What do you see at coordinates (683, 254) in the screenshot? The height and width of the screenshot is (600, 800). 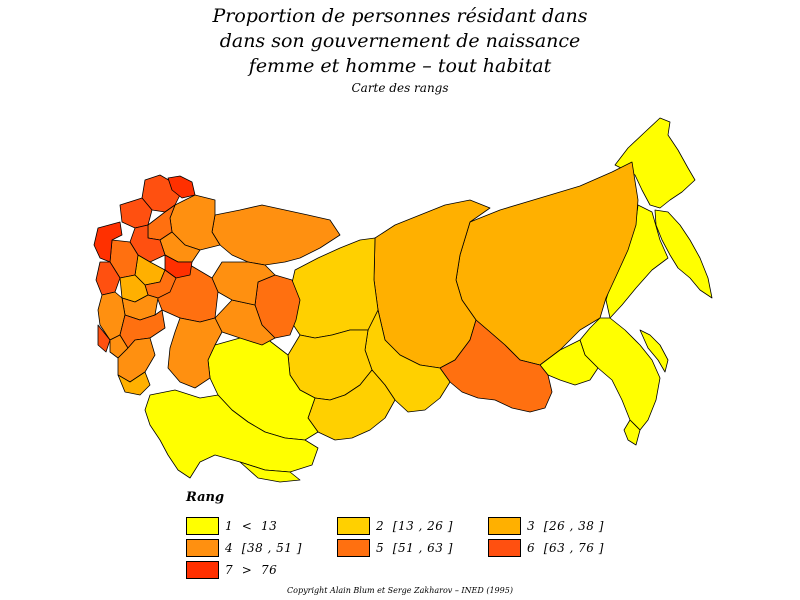 I see `region-kamchatka` at bounding box center [683, 254].